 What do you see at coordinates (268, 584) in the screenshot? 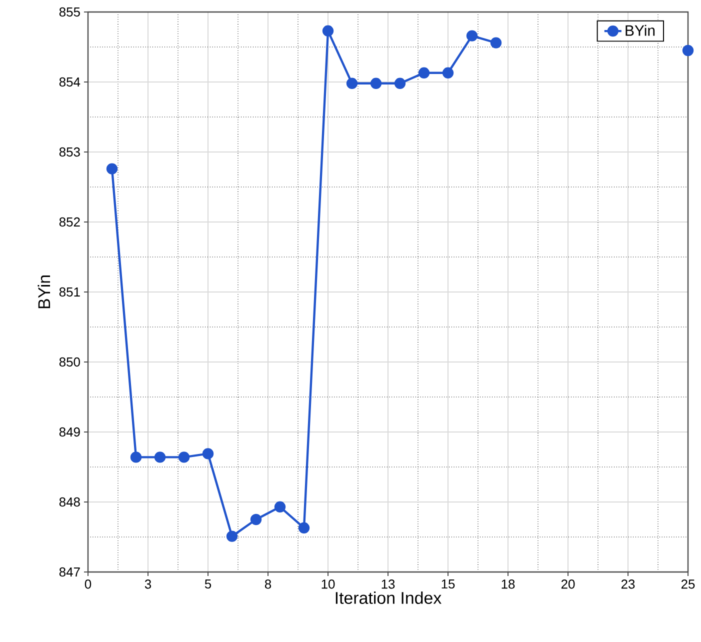
I see `x-tick-label: 8` at bounding box center [268, 584].